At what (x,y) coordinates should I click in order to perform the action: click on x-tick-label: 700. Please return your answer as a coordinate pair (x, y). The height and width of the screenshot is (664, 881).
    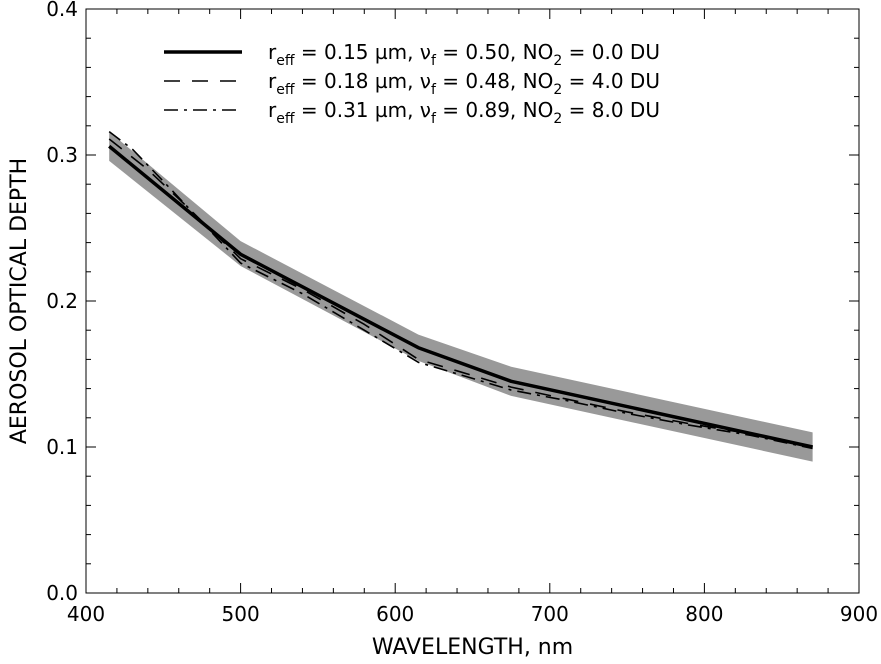
    Looking at the image, I should click on (550, 614).